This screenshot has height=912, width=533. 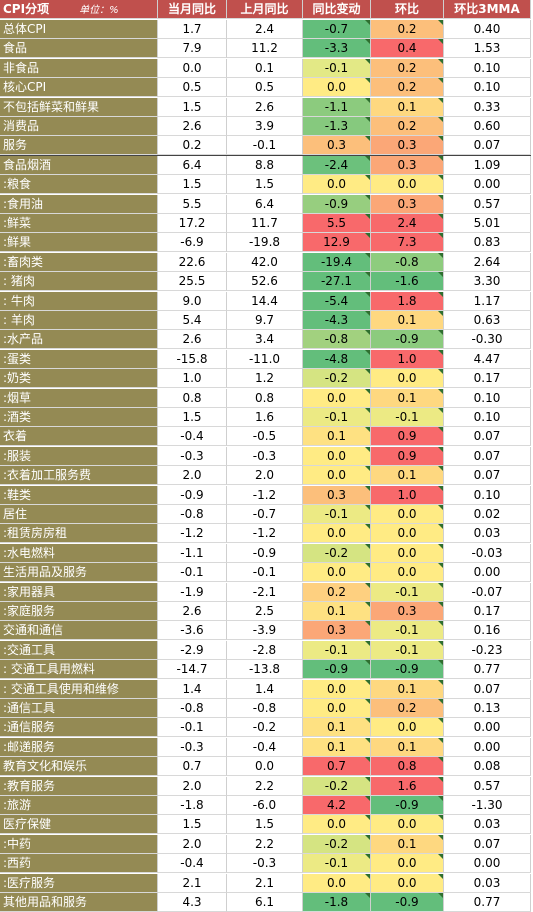 What do you see at coordinates (79, 767) in the screenshot?
I see `row-category-label: 教育文化和娱乐` at bounding box center [79, 767].